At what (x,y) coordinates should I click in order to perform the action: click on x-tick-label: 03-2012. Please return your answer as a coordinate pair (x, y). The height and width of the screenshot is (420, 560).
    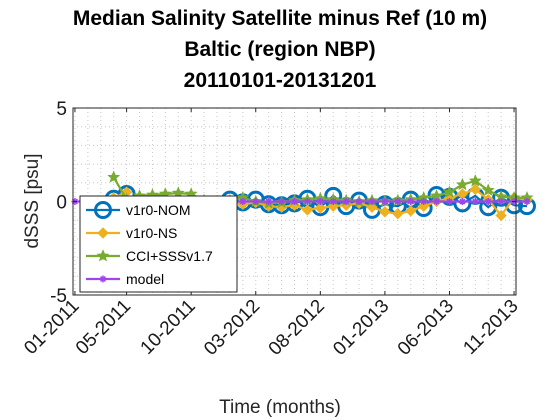
    Looking at the image, I should click on (232, 328).